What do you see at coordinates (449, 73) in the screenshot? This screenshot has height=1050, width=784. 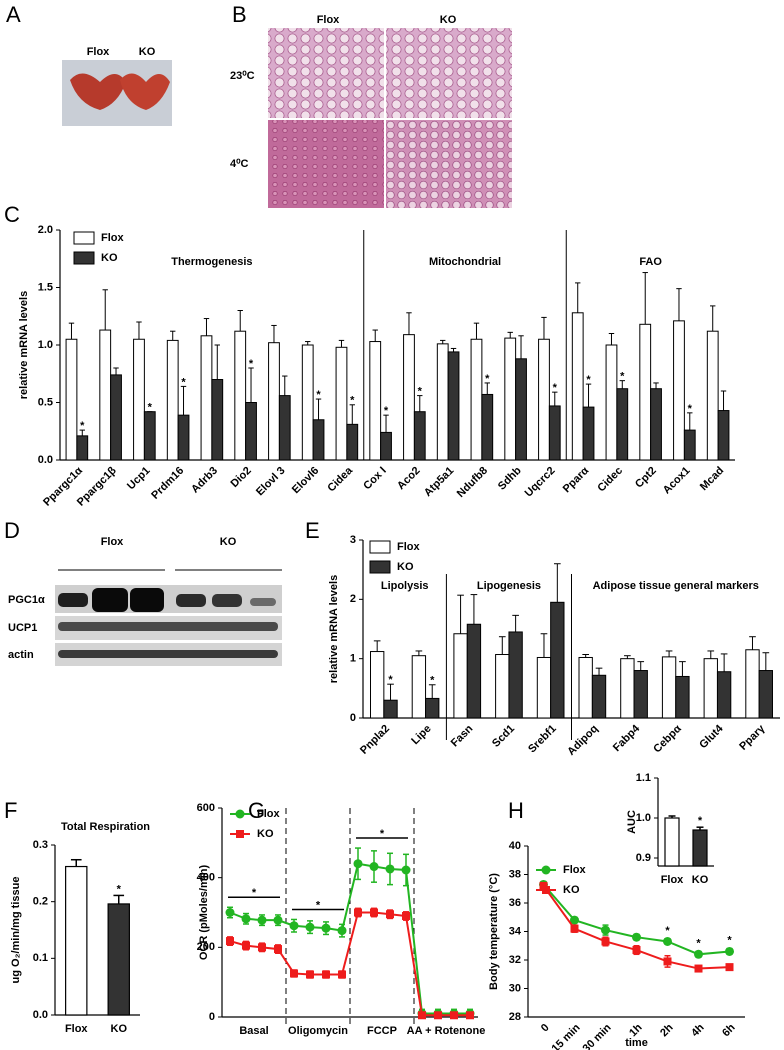 I see `histology-image` at bounding box center [449, 73].